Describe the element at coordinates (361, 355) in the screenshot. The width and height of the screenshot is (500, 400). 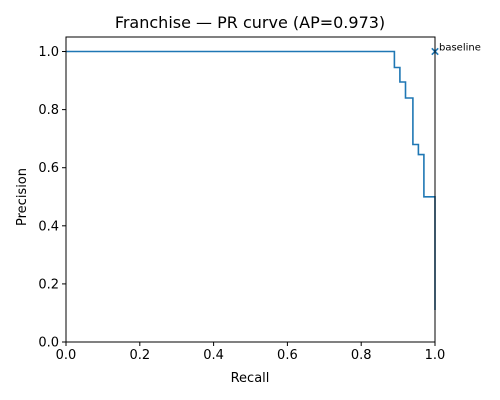
I see `x-tick-label-4: 0.8` at that location.